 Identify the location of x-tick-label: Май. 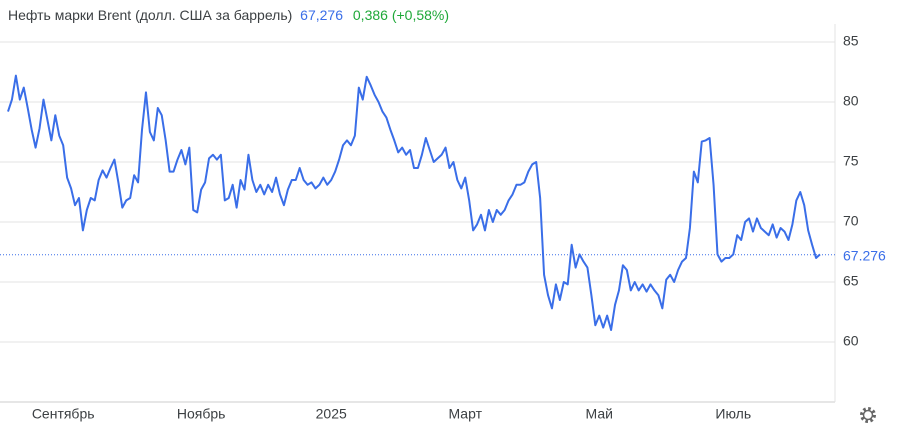
(599, 414).